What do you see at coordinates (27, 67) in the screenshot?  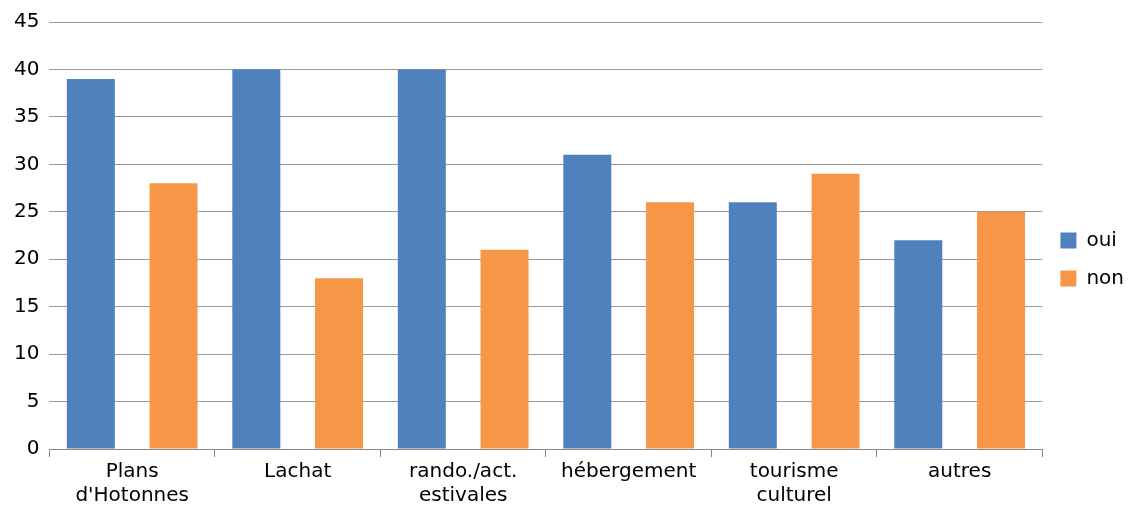 I see `y-tick-label: 40` at bounding box center [27, 67].